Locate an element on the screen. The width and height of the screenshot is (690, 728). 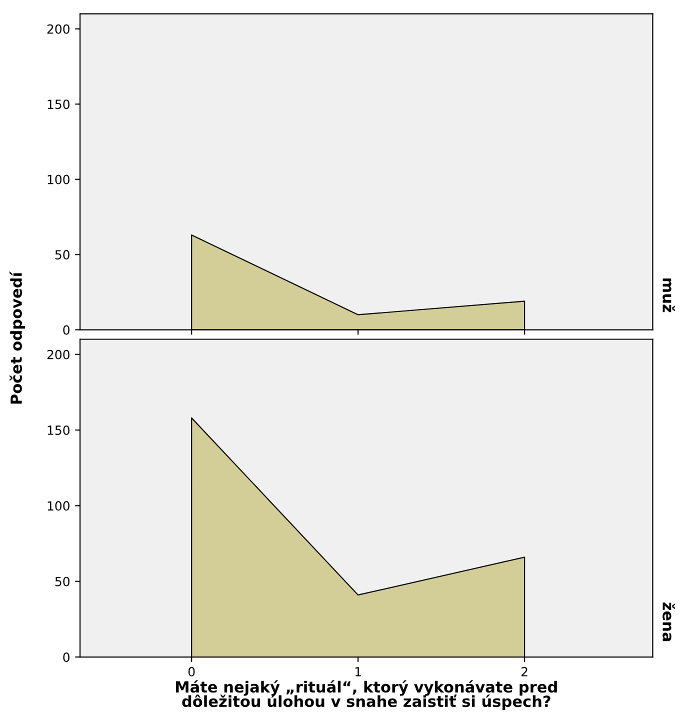
y-axis-title: Počet odpovedí is located at coordinates (17, 337).